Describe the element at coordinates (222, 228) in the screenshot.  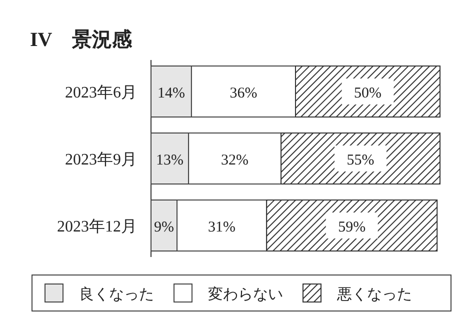
I see `data-label: 31%` at that location.